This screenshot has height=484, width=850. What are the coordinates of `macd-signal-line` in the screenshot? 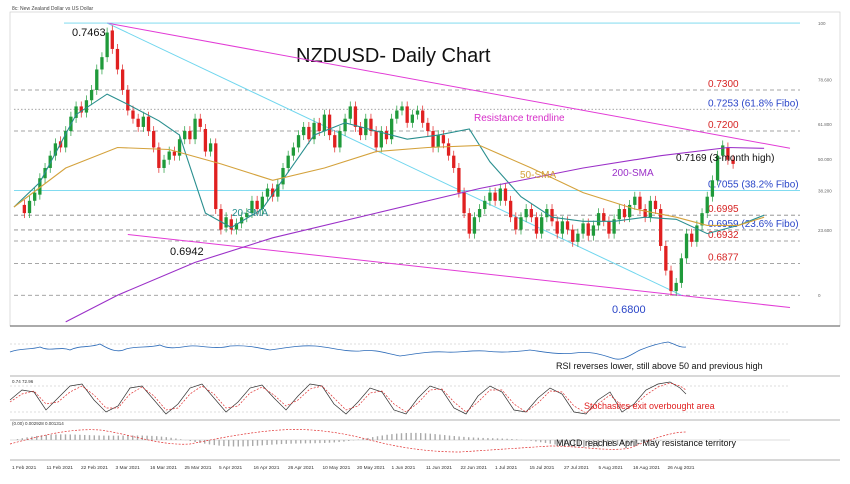 It's located at (348, 441).